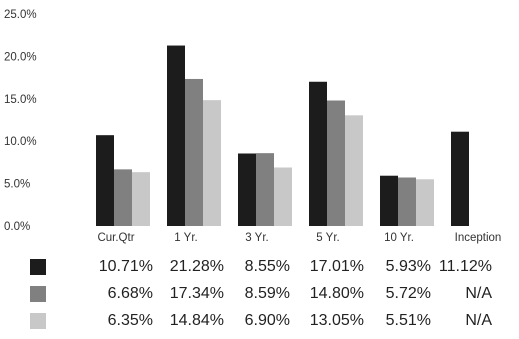  What do you see at coordinates (399, 238) in the screenshot?
I see `category-label: 10 Yr.` at bounding box center [399, 238].